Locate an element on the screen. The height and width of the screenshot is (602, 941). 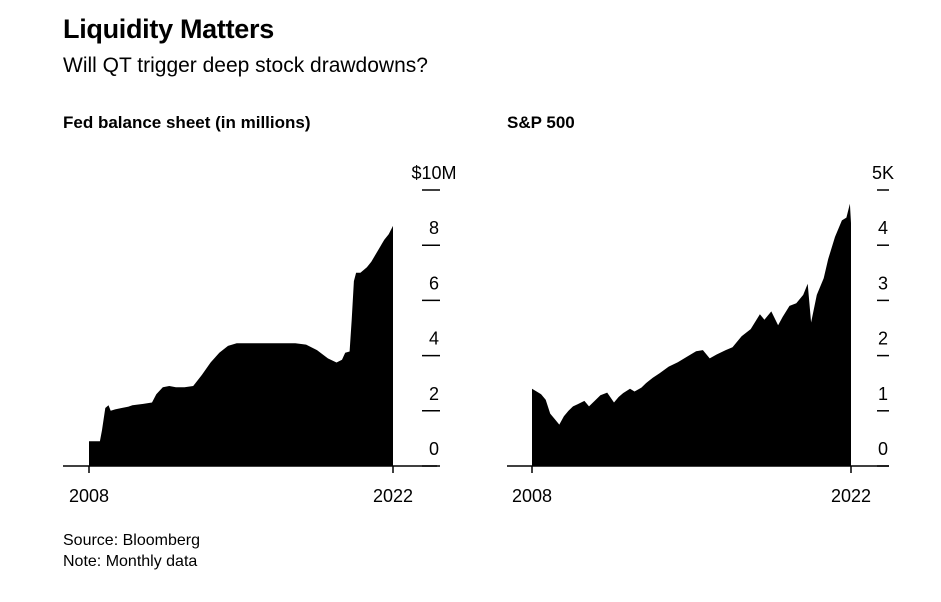
y-tick-label: 3 is located at coordinates (883, 283).